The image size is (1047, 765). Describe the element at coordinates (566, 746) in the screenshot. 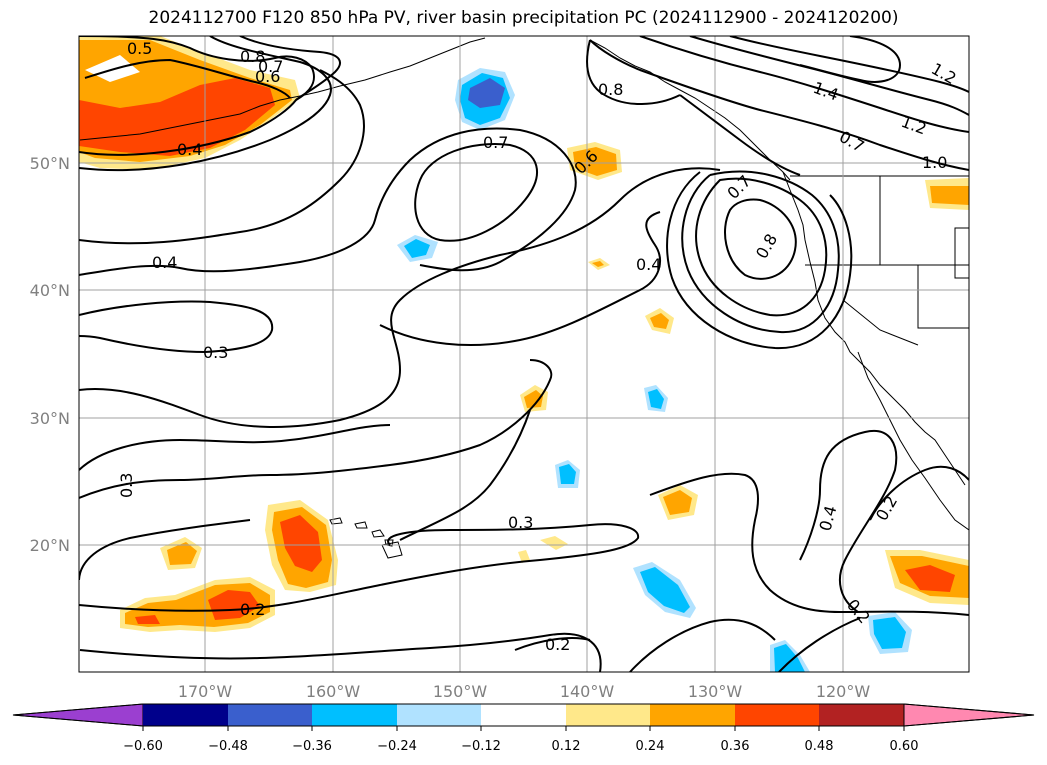

I see `colorbar-tick-label: 0.12` at that location.